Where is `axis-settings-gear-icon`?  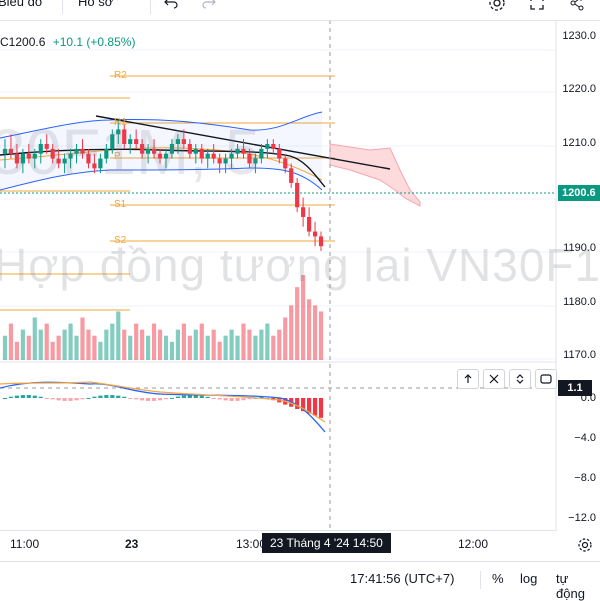 axis-settings-gear-icon is located at coordinates (585, 545).